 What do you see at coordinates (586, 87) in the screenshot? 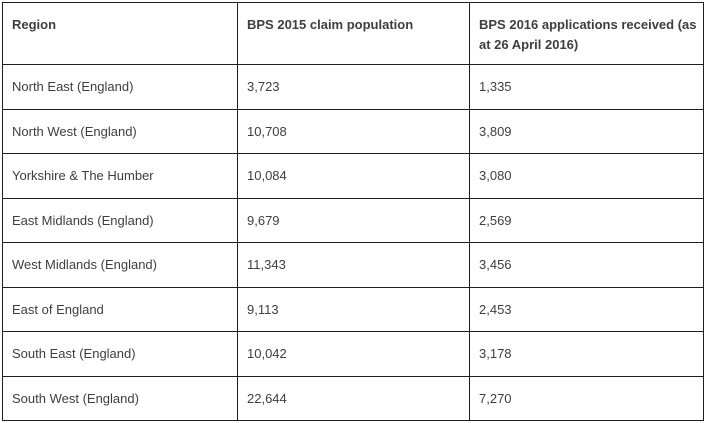
I see `bps-2016-applications-cell: 1,335` at bounding box center [586, 87].